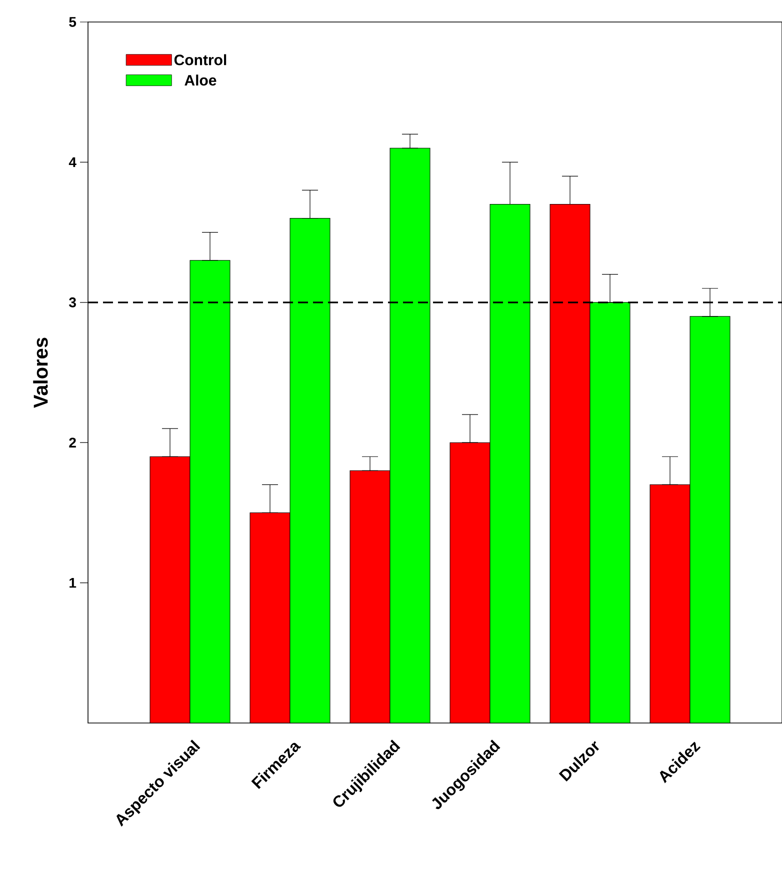 This screenshot has height=870, width=782. Describe the element at coordinates (73, 583) in the screenshot. I see `y-tick-label: 1` at that location.